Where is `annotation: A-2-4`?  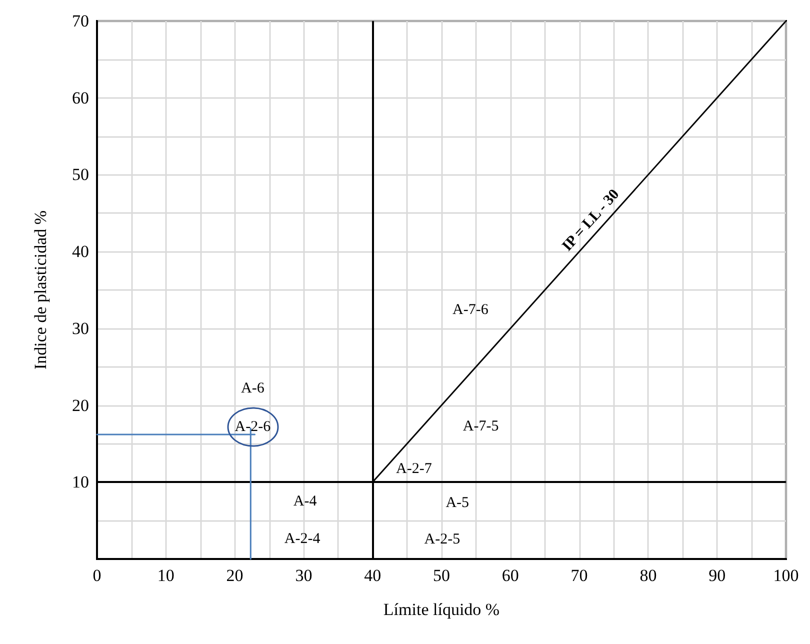
annotation: A-2-4 is located at coordinates (302, 539).